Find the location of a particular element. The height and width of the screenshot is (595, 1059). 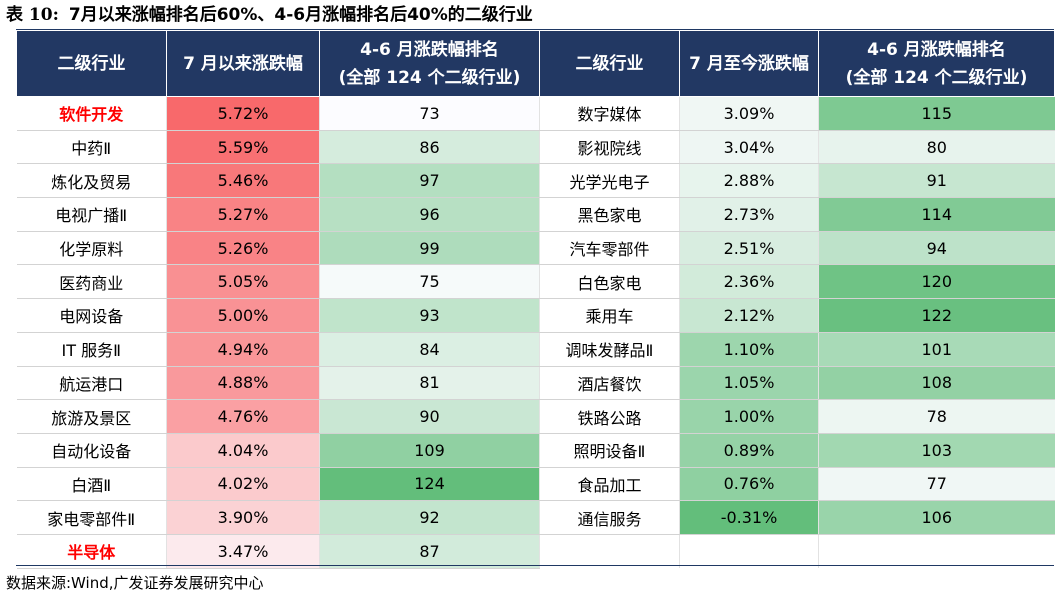

change-cell: 5.72% is located at coordinates (243, 113).